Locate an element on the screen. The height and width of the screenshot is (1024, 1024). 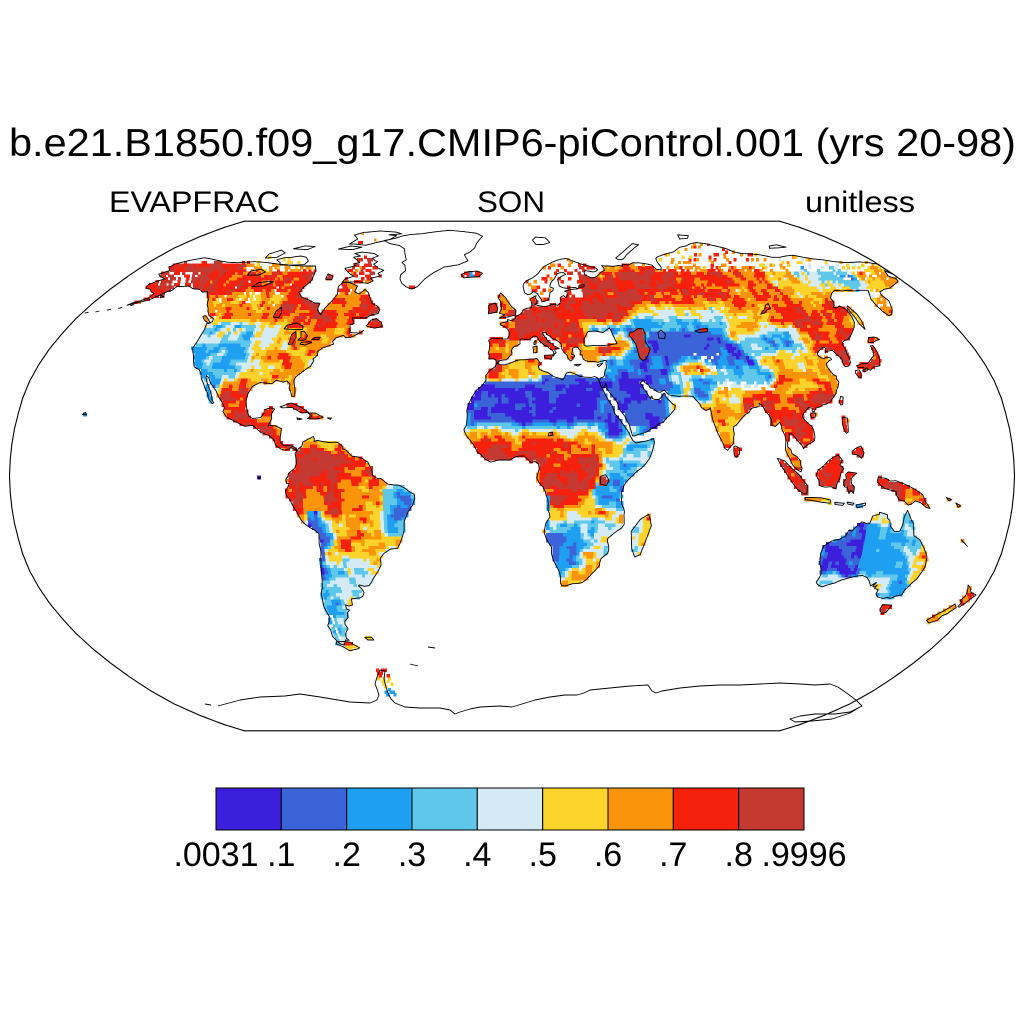
svg-text: unitless is located at coordinates (860, 202).